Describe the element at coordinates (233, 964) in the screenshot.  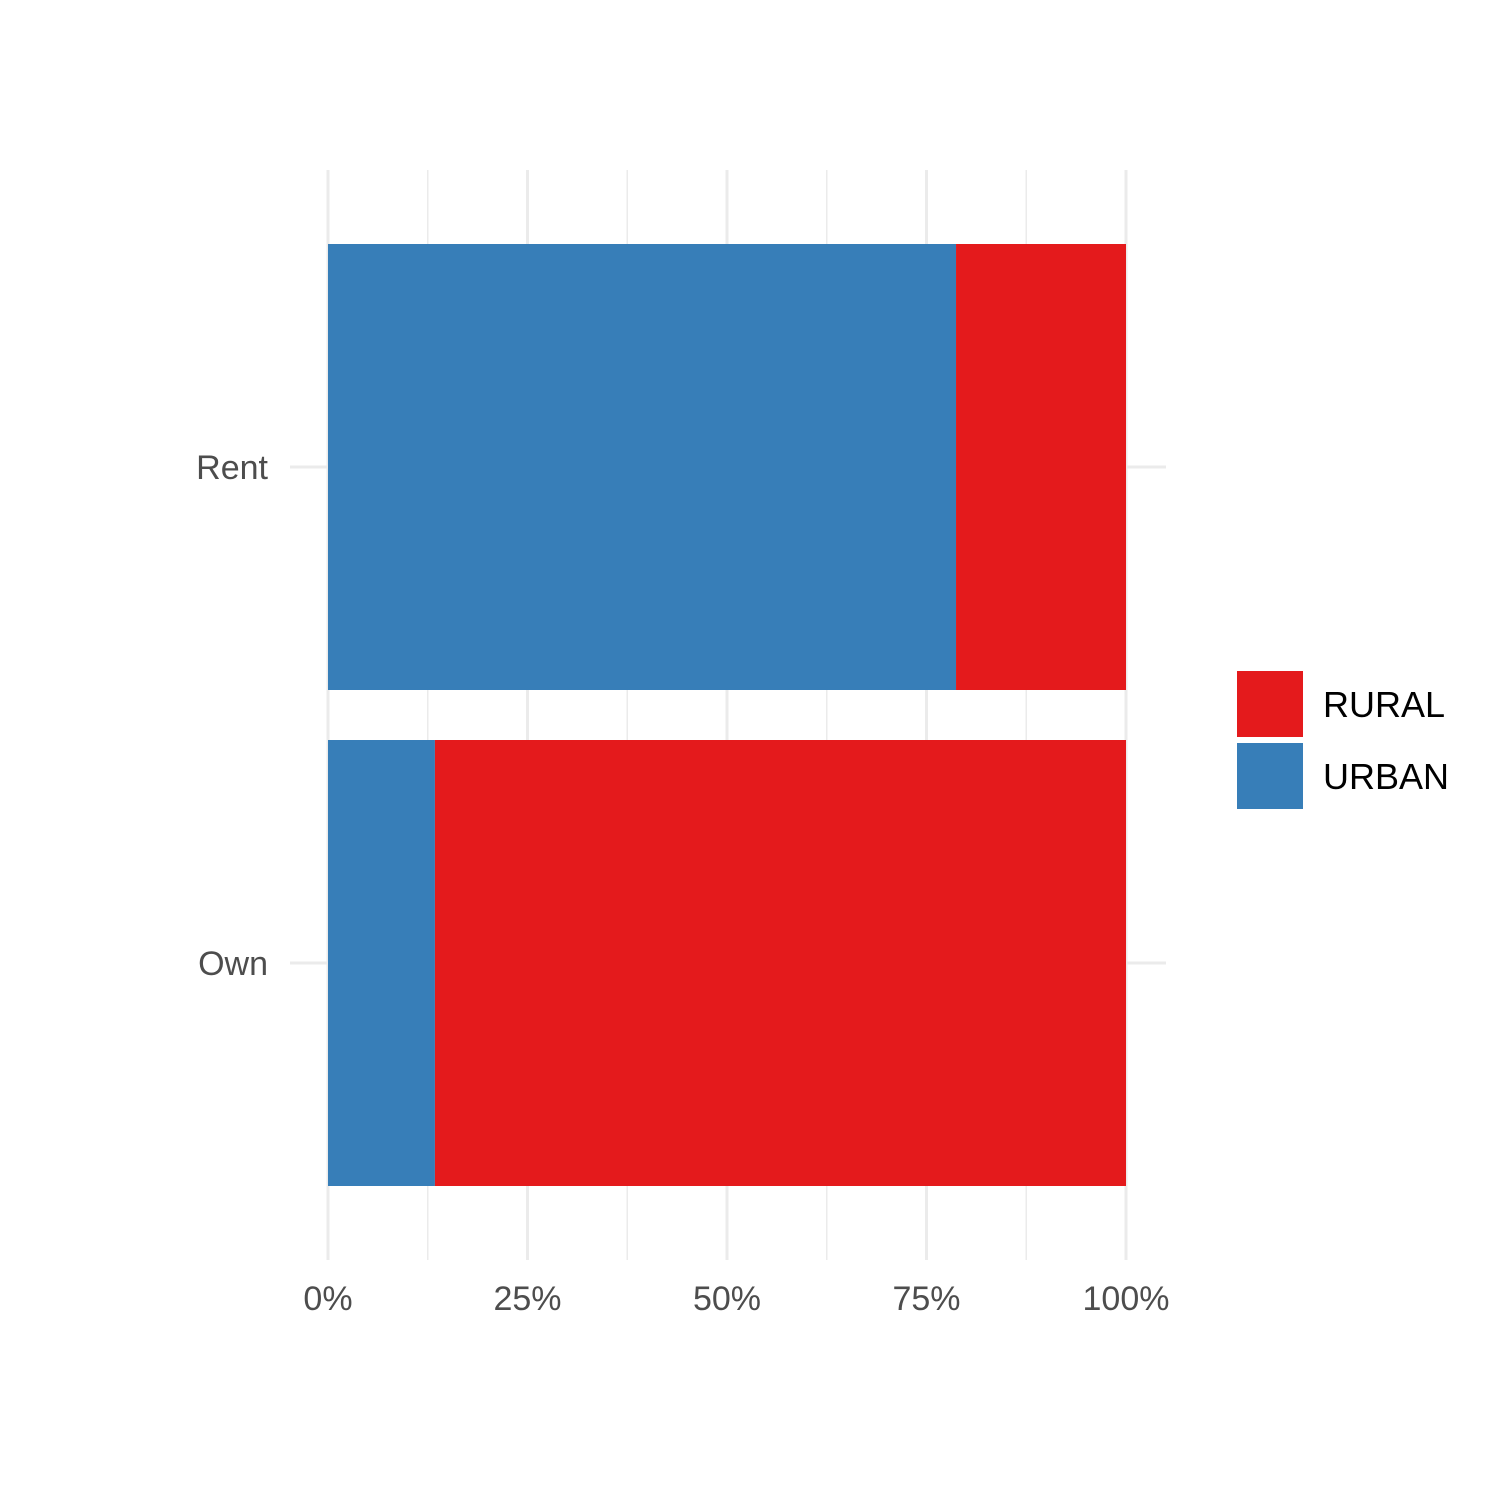
I see `y-tick-label: Own` at that location.